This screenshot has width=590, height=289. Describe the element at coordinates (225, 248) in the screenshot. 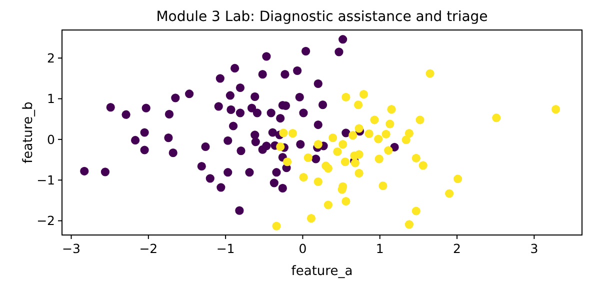

I see `x-tick-label: −1` at that location.